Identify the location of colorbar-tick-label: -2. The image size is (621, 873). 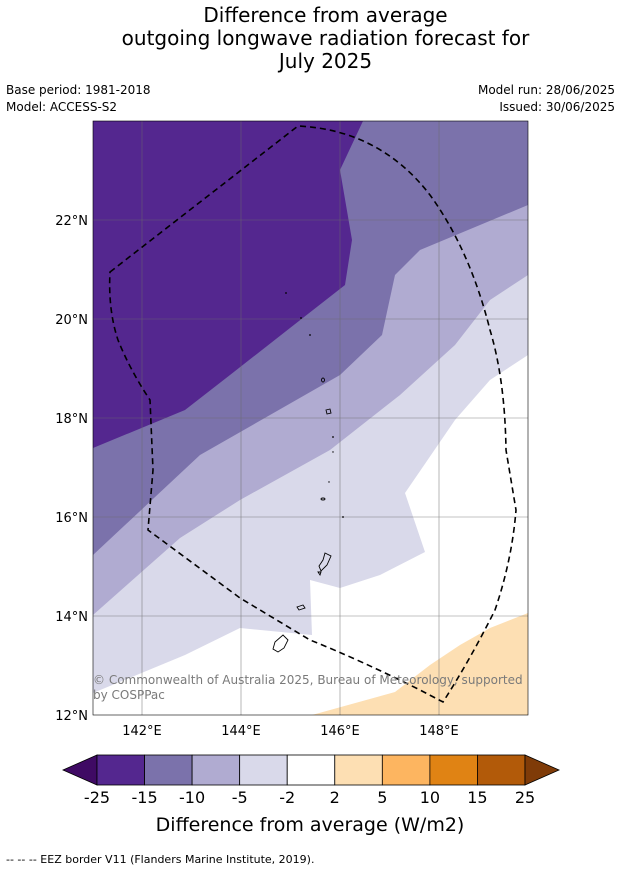
(287, 797).